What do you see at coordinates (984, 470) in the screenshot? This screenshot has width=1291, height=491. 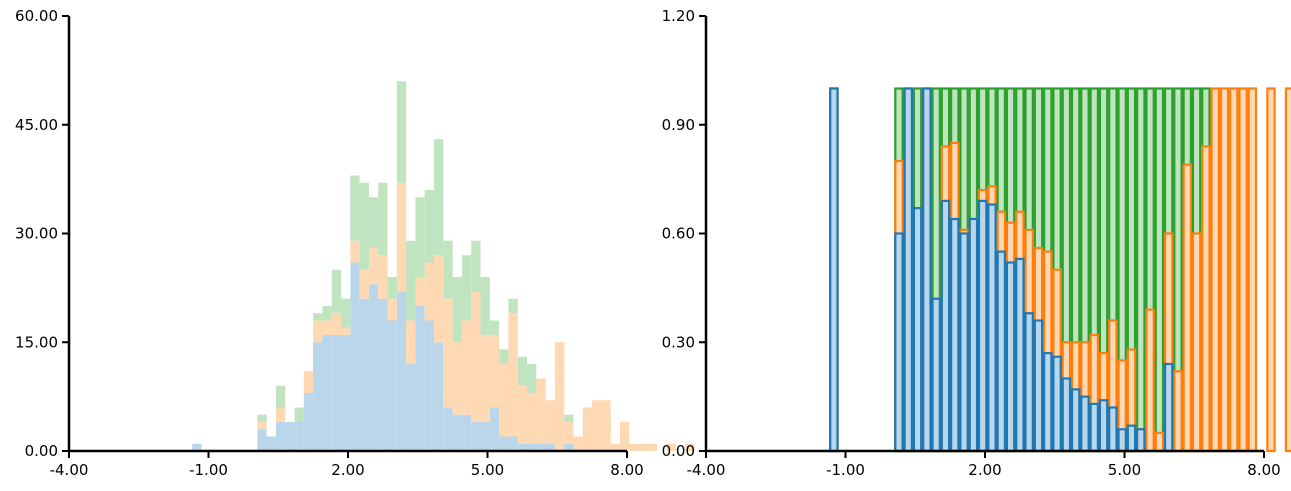 I see `right-x-tick-label: 2.00` at bounding box center [984, 470].